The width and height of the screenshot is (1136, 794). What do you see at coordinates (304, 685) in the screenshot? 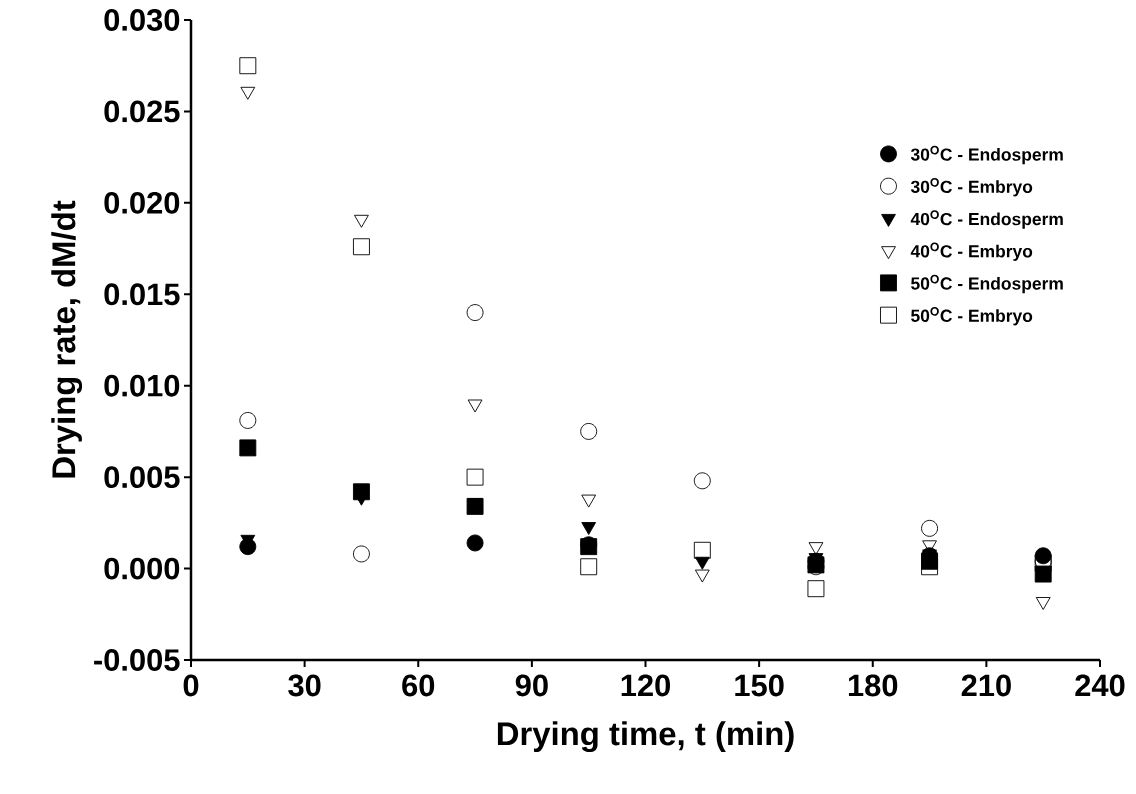
I see `x-tick-label: 30` at bounding box center [304, 685].